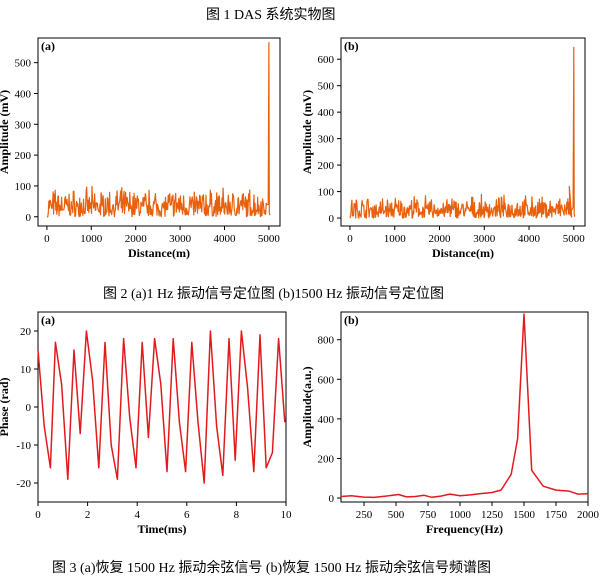 The image size is (611, 578). What do you see at coordinates (271, 15) in the screenshot?
I see `figure-1-caption: 图 1 DAS 系统实物图` at bounding box center [271, 15].